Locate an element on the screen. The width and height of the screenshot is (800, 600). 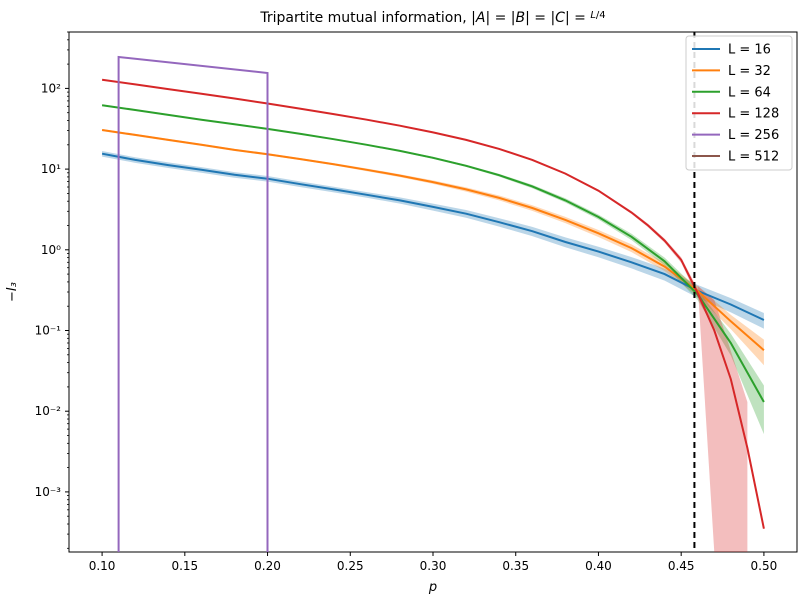
x-axis: 0.10 0.15 0.20 0.25 0.30 0.35 0.40 0.45 0.50 is located at coordinates (433, 562).